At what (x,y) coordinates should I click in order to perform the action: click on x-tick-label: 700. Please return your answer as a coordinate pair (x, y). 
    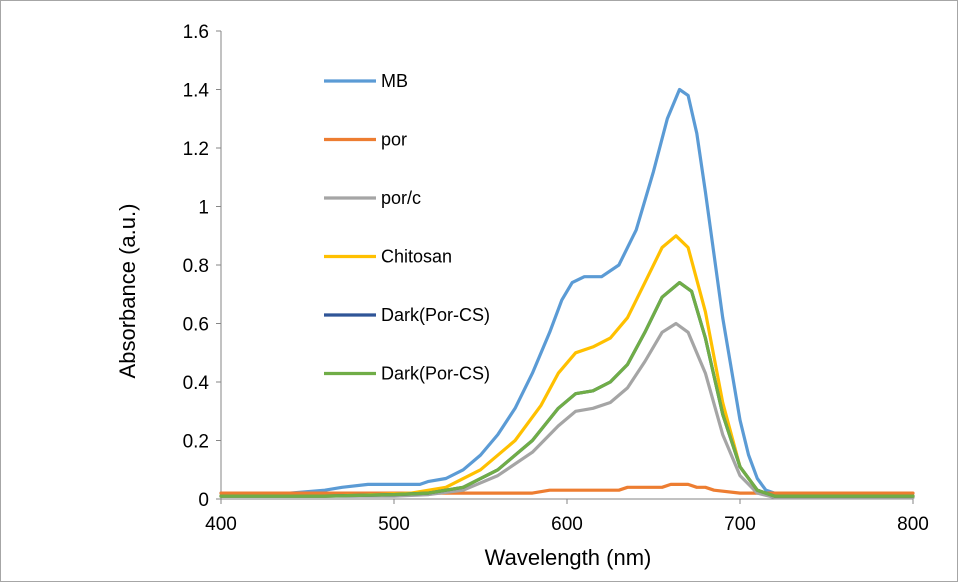
    Looking at the image, I should click on (740, 524).